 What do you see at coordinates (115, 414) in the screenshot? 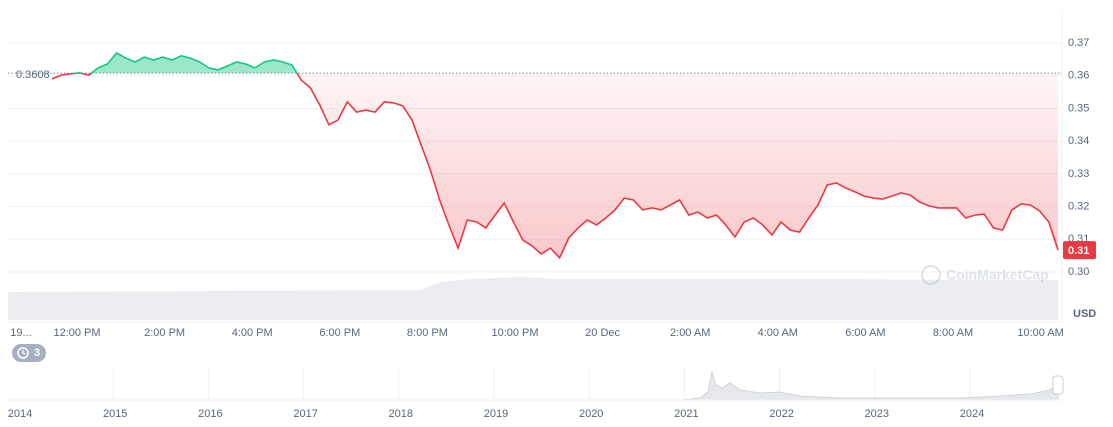
I see `navigator-label: 2015` at bounding box center [115, 414].